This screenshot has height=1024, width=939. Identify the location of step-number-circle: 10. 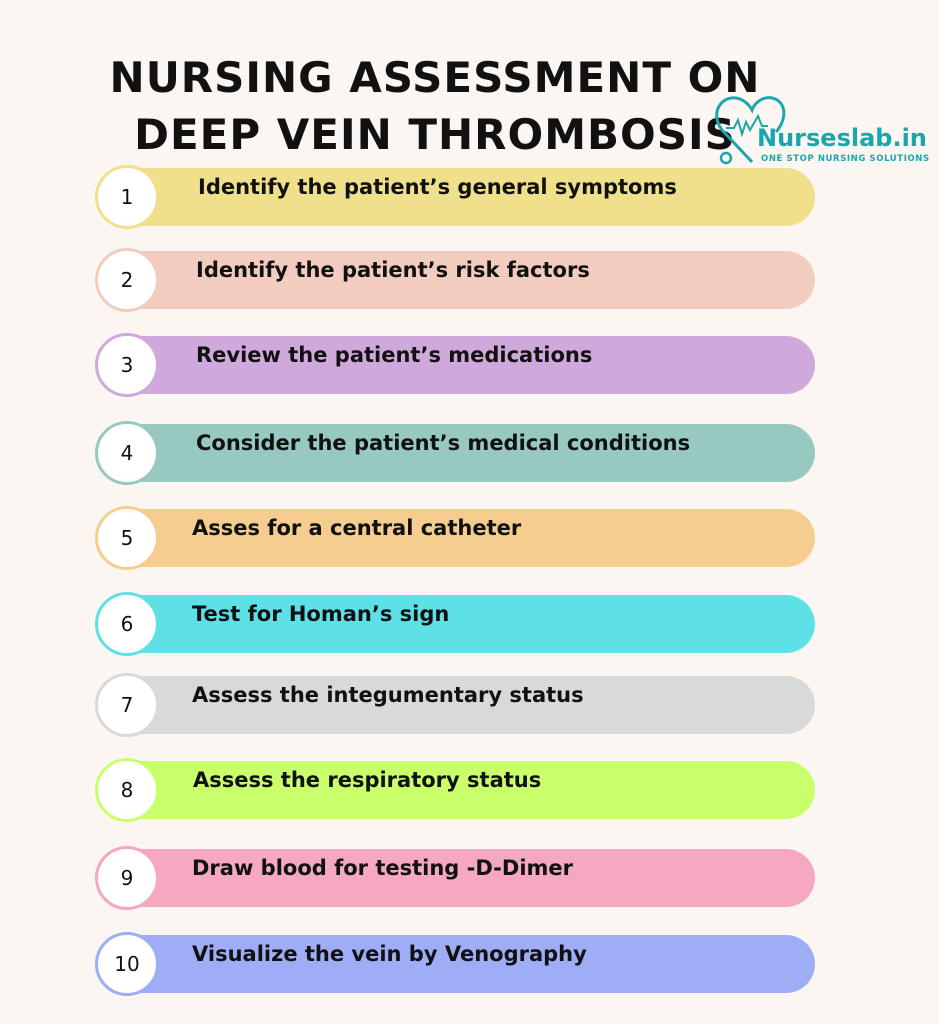
(127, 964).